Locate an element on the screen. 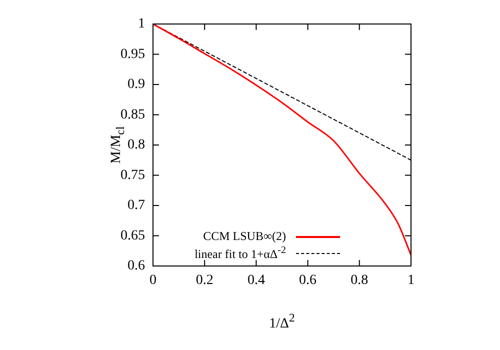  y-tick-label: 0.85 is located at coordinates (132, 114).